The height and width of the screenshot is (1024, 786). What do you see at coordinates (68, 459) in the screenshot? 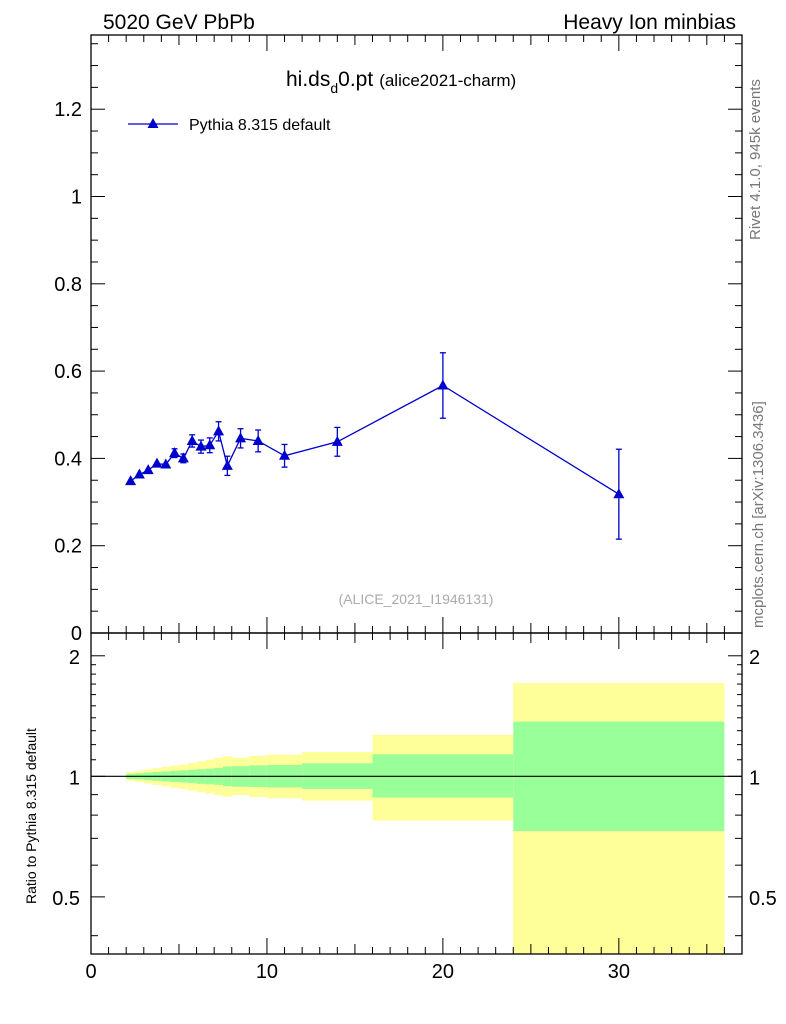
I see `main-ytick-label: 0.4` at bounding box center [68, 459].